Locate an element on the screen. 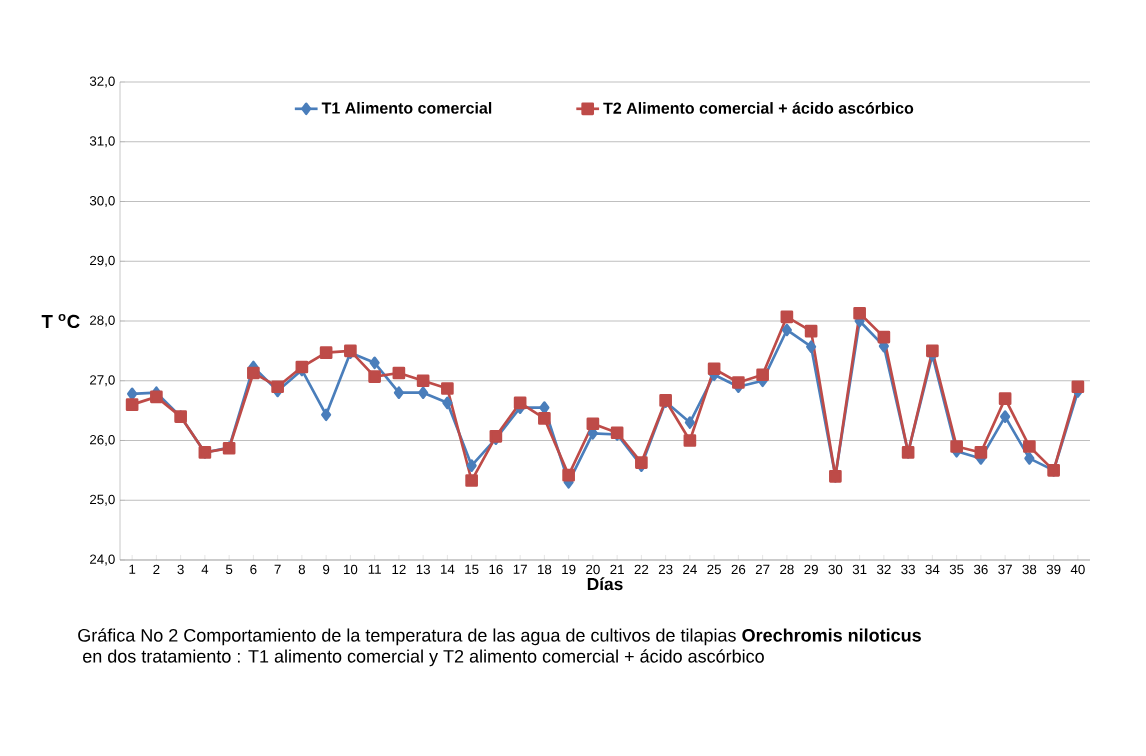 This screenshot has height=756, width=1146. x-tick-label: 29 is located at coordinates (811, 569).